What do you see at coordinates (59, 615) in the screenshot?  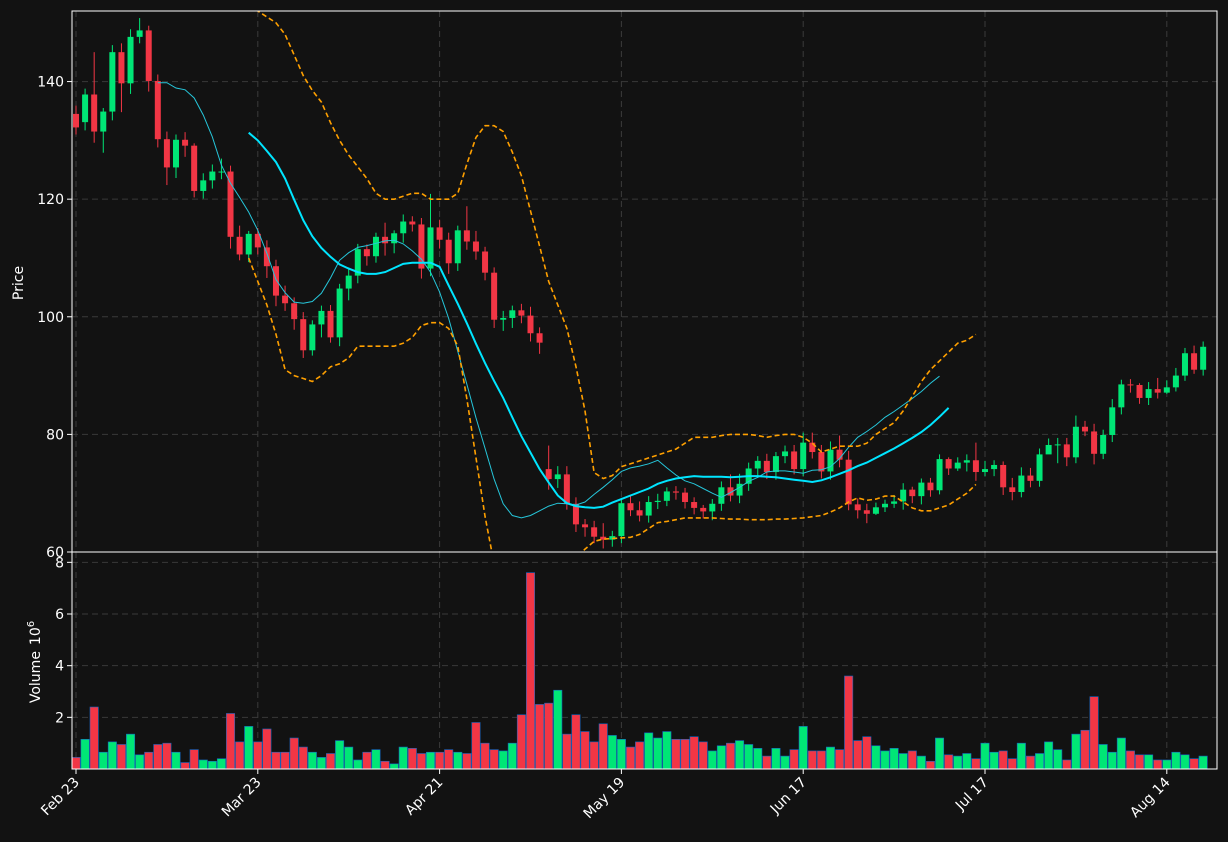 I see `volume-tick-label: 6` at bounding box center [59, 615].